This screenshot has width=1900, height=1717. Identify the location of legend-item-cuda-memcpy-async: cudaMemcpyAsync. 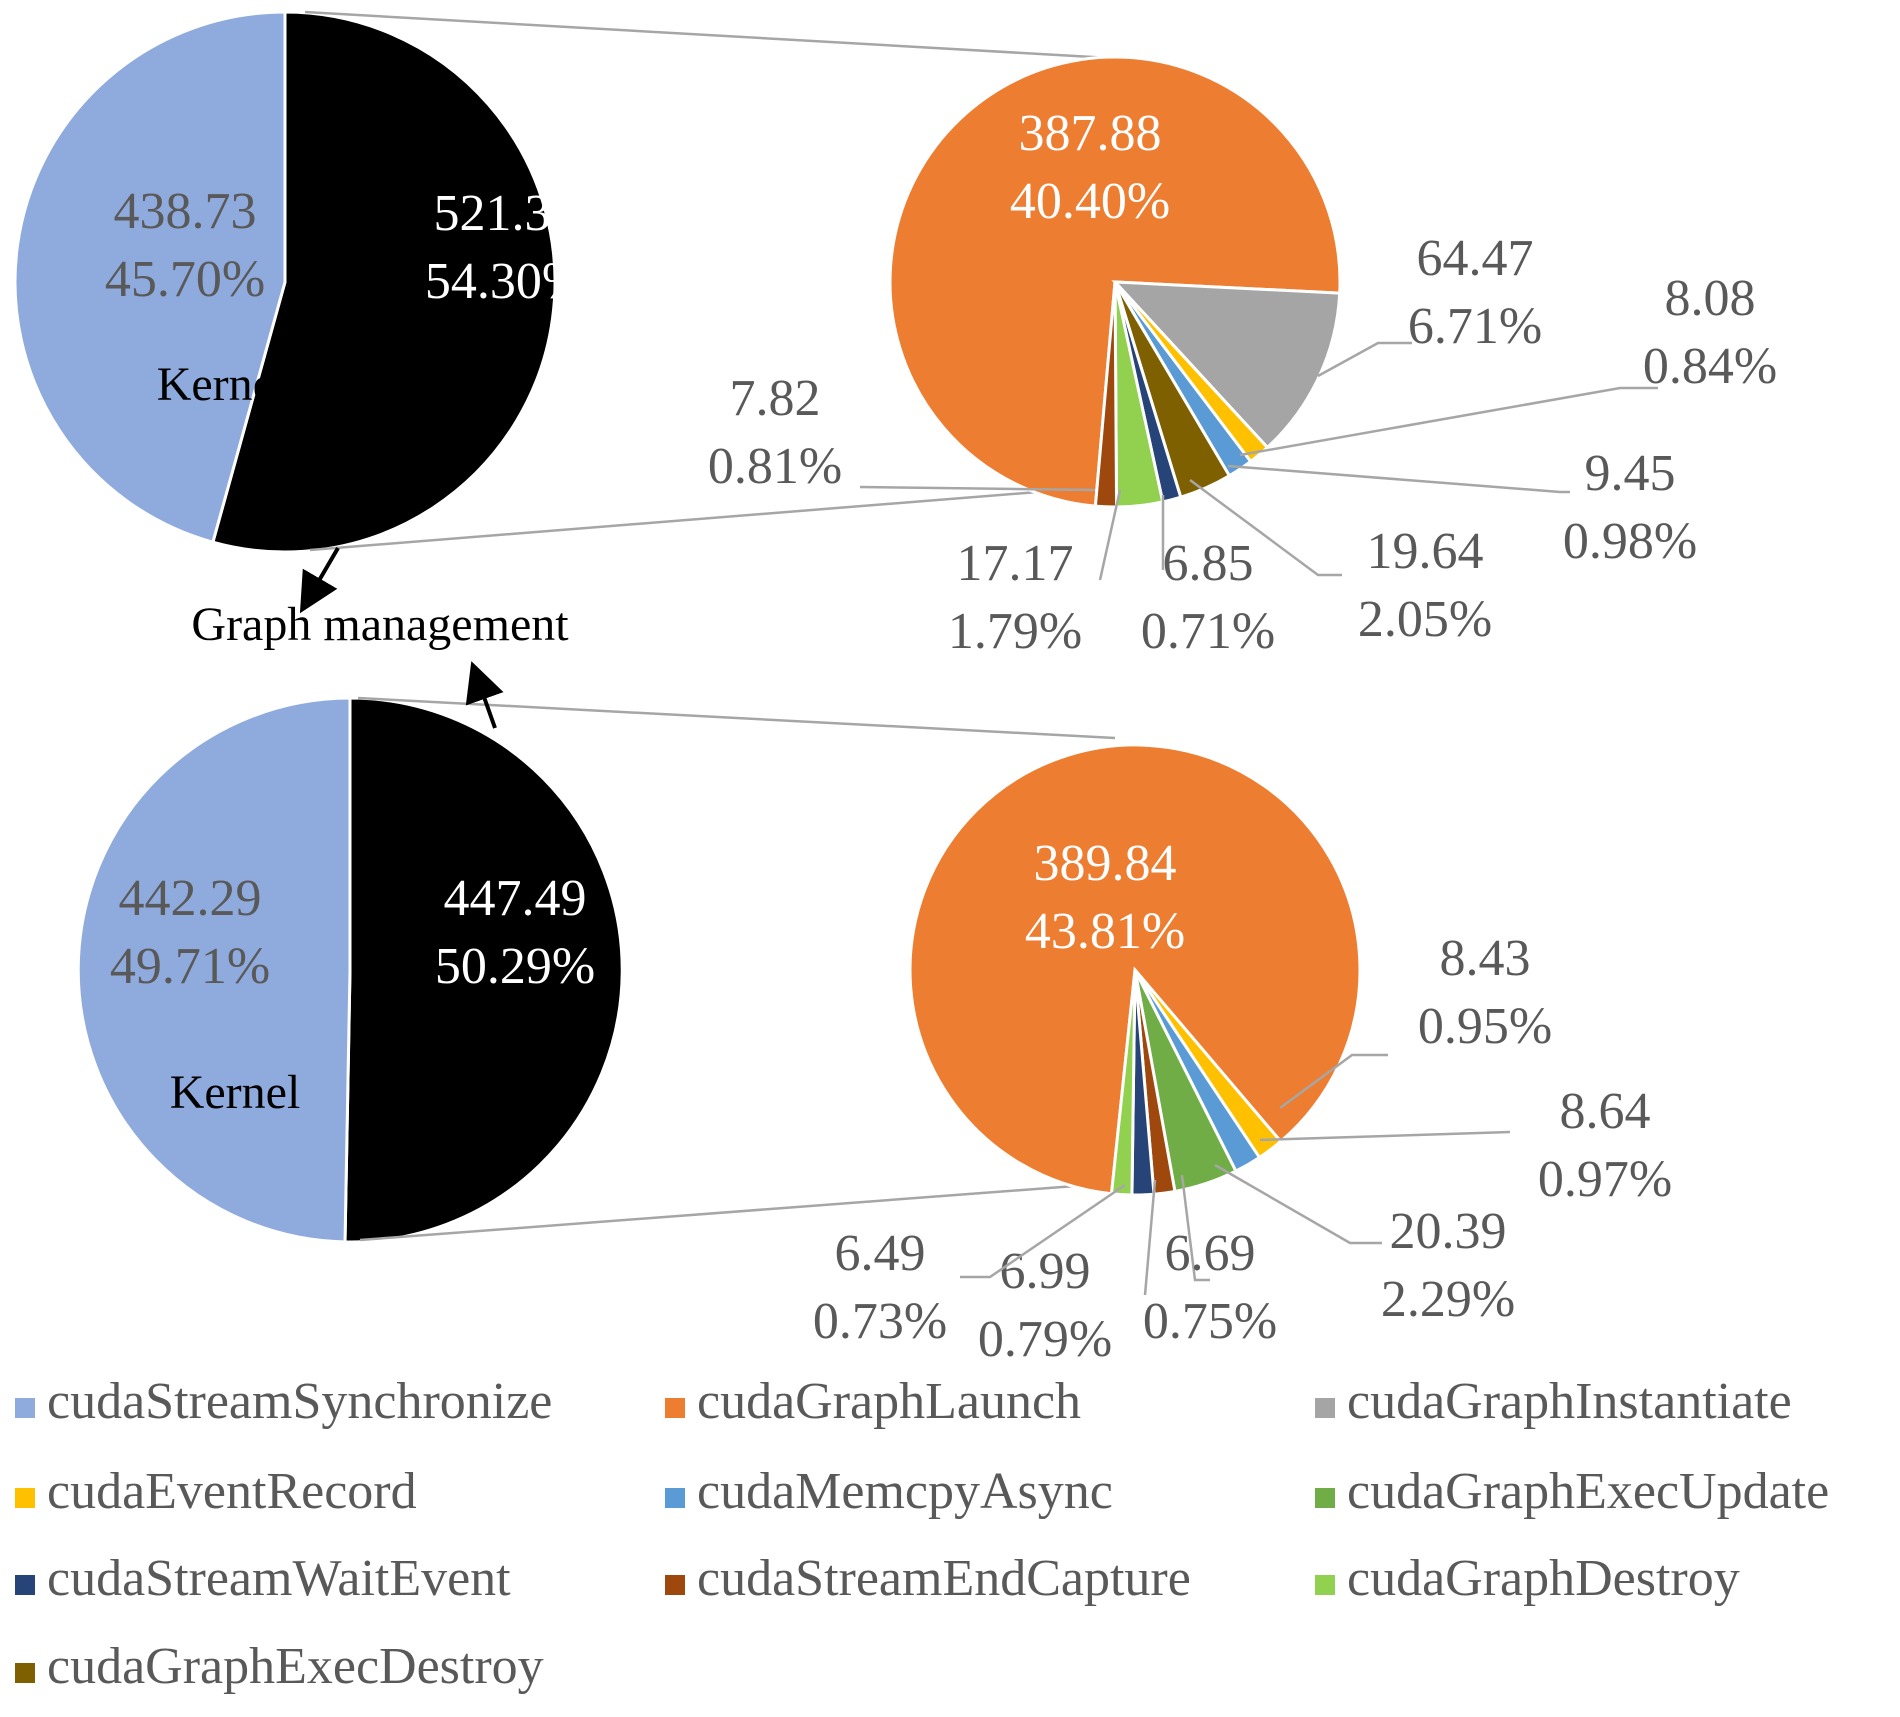
(889, 1491).